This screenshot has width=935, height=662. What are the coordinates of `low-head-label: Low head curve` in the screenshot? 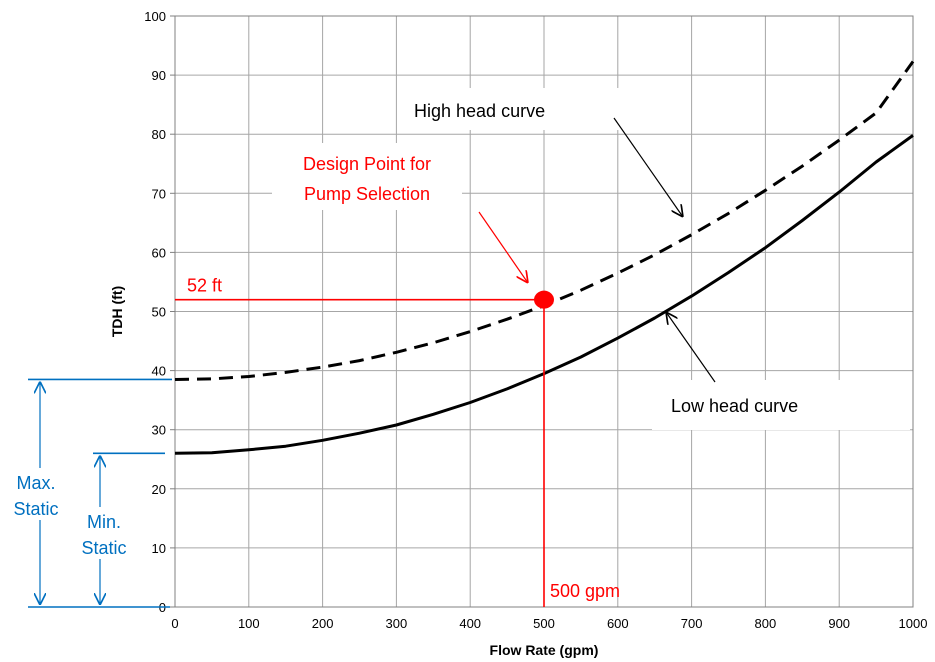 It's located at (734, 406).